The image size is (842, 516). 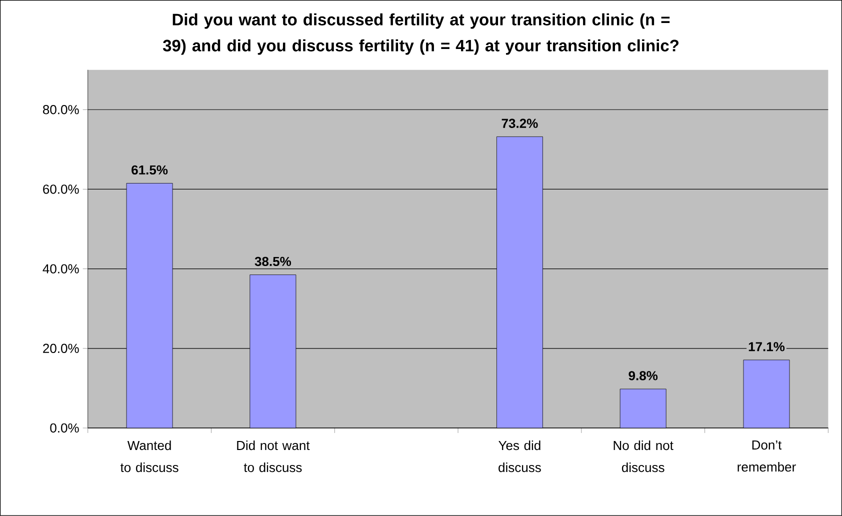 I want to click on y-tick-label: 60.0%, so click(x=61, y=189).